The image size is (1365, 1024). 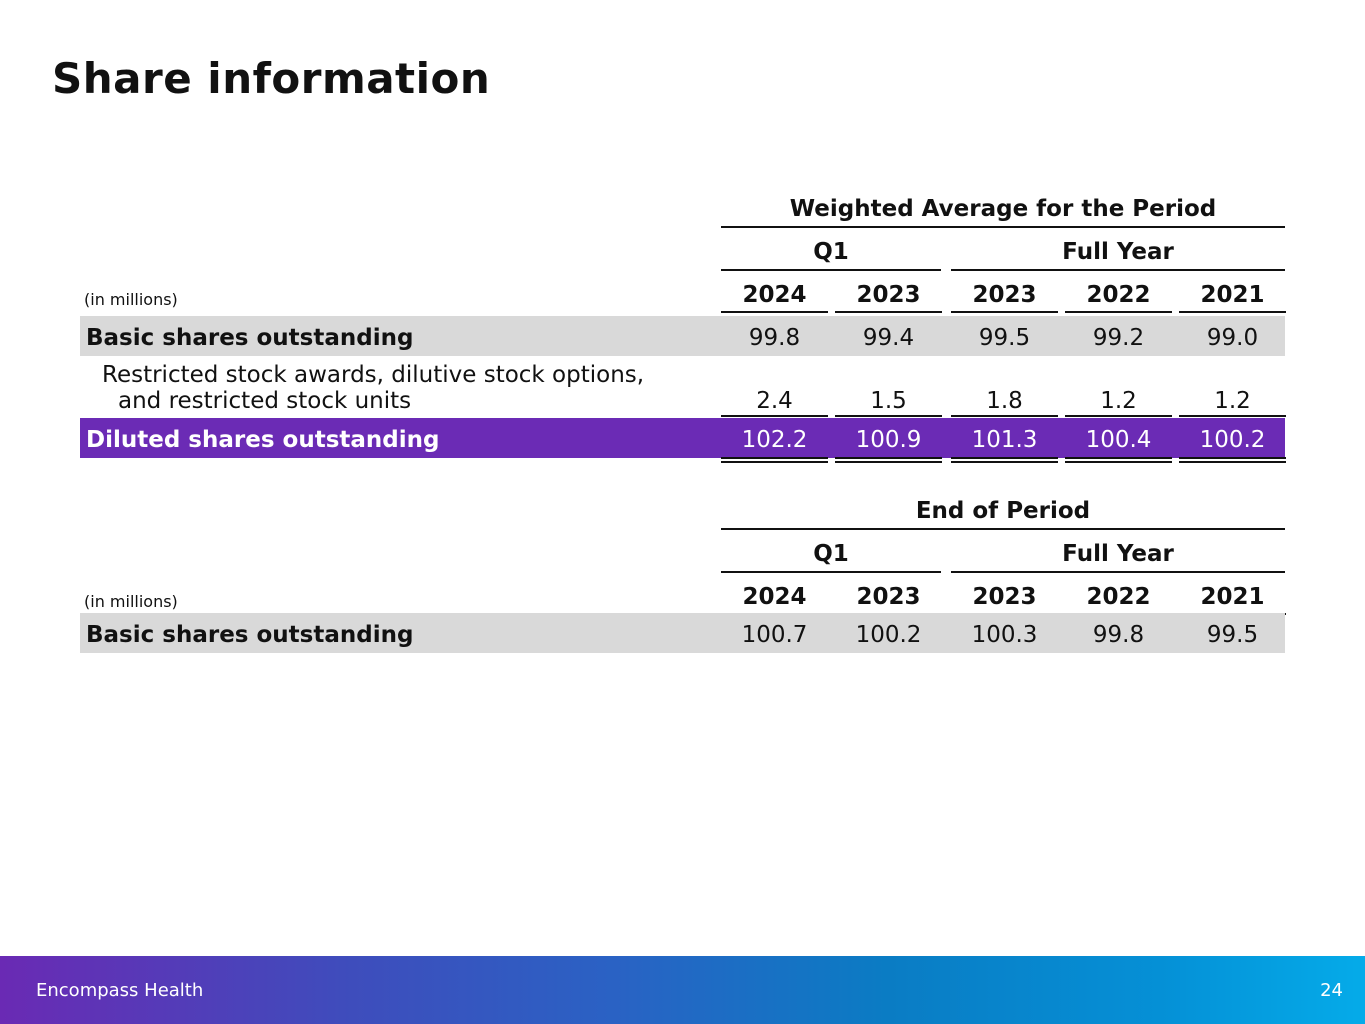 I want to click on table-heading: End of Period, so click(x=1003, y=511).